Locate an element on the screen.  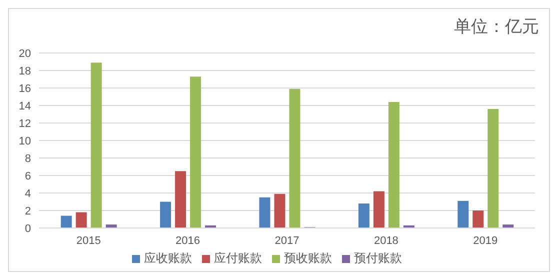
legend-label: 预付账款 is located at coordinates (378, 258).